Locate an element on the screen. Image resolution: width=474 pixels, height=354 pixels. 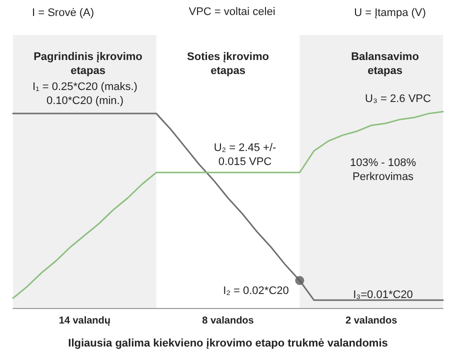
x-tick-label: 14 valandų is located at coordinates (84, 321).